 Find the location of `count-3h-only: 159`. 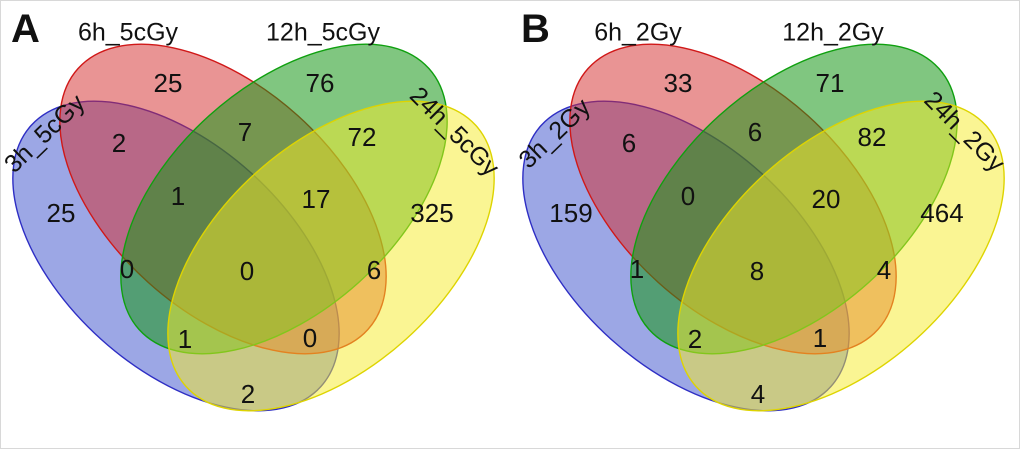

count-3h-only: 159 is located at coordinates (571, 213).